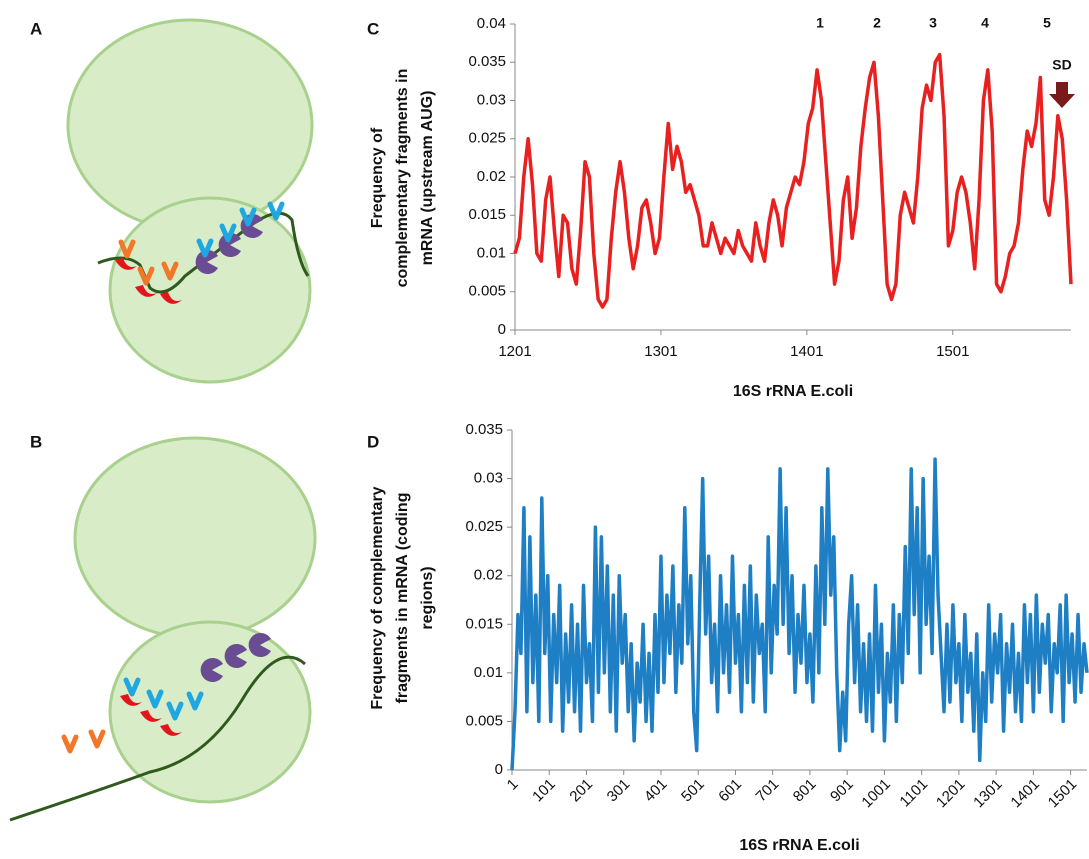 Image resolution: width=1089 pixels, height=859 pixels. I want to click on x-tick-label: 601, so click(730, 791).